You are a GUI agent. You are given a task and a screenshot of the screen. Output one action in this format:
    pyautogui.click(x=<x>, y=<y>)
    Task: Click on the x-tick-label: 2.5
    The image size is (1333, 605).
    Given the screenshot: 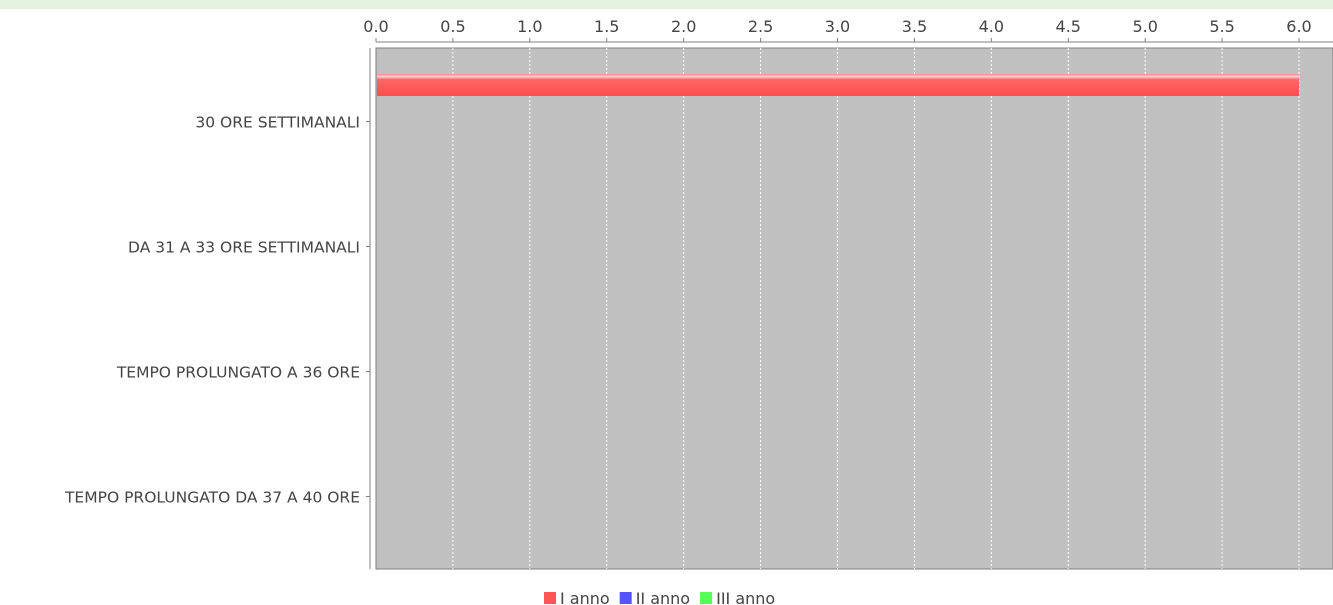 What is the action you would take?
    pyautogui.click(x=760, y=26)
    